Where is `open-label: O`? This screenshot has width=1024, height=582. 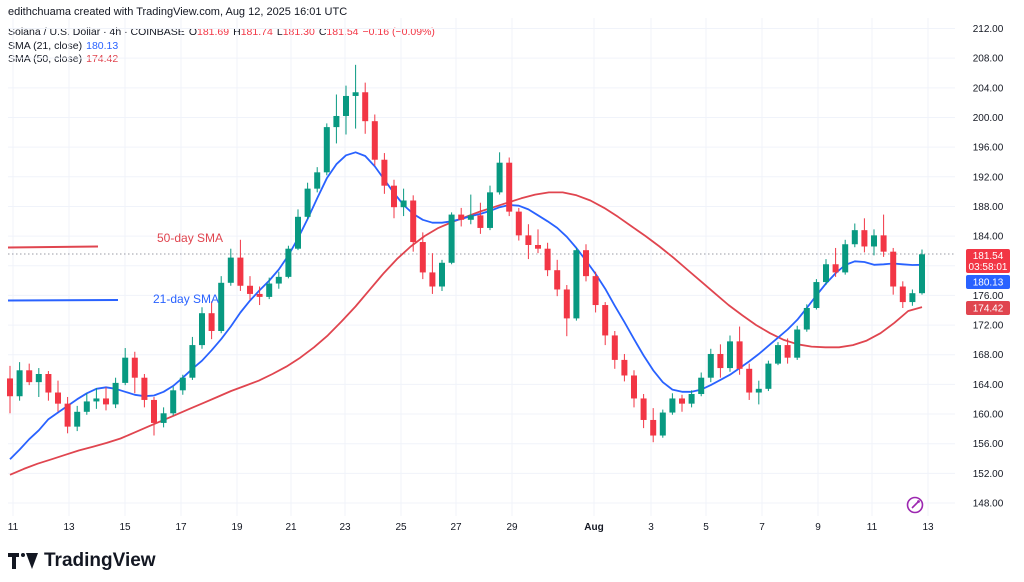 open-label: O is located at coordinates (192, 32).